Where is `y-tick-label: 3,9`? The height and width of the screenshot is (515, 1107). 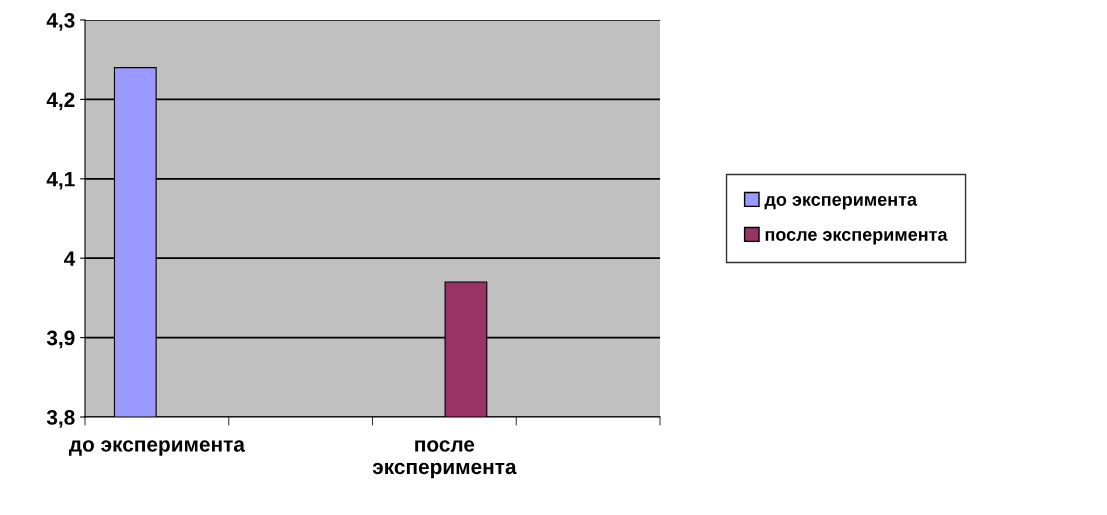 y-tick-label: 3,9 is located at coordinates (60, 339).